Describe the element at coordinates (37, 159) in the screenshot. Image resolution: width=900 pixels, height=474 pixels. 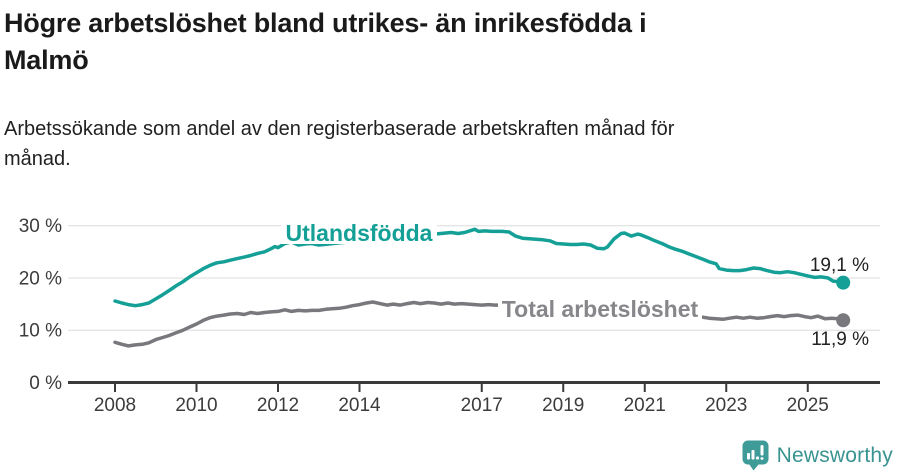
I see `subtitle-line-2: månad.` at that location.